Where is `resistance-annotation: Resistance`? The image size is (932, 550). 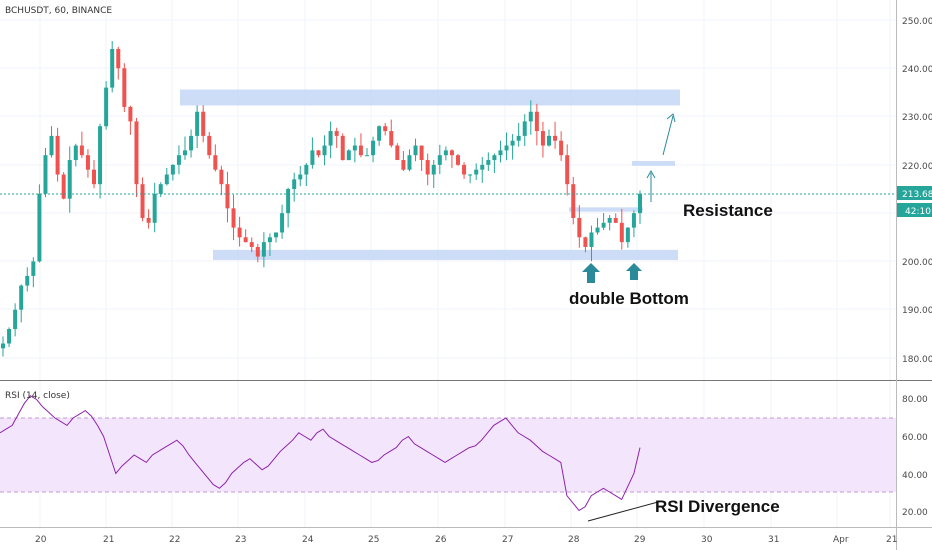 resistance-annotation: Resistance is located at coordinates (728, 210).